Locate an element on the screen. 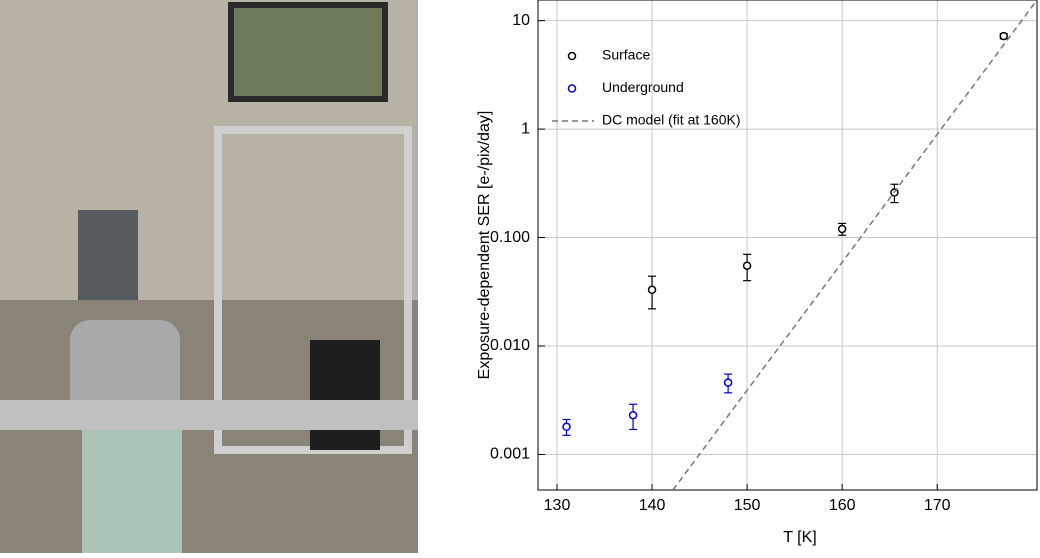 The height and width of the screenshot is (558, 1040). legend-label: DC model (fit at 160K) is located at coordinates (671, 120).